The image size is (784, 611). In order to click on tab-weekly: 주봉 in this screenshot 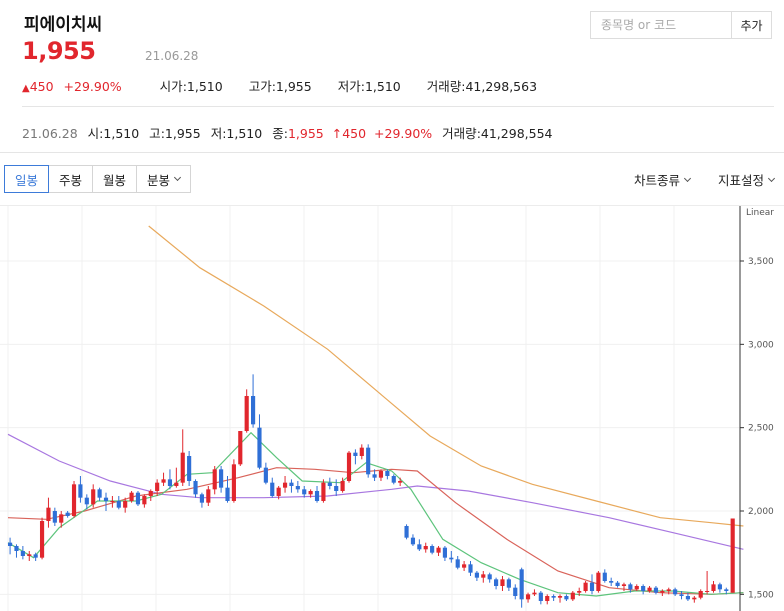, I will do `click(71, 179)`.